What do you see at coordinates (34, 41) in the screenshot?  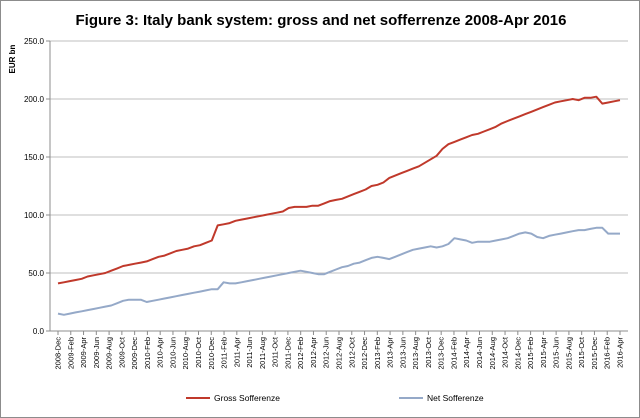 I see `y-tick-label: 250.0` at bounding box center [34, 41].